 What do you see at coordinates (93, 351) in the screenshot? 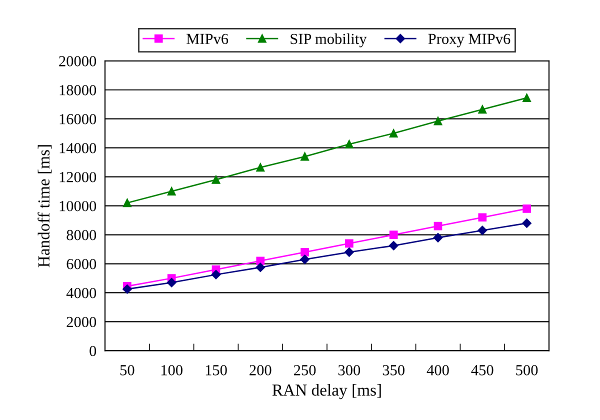
I see `y-tick-label: 0` at bounding box center [93, 351].